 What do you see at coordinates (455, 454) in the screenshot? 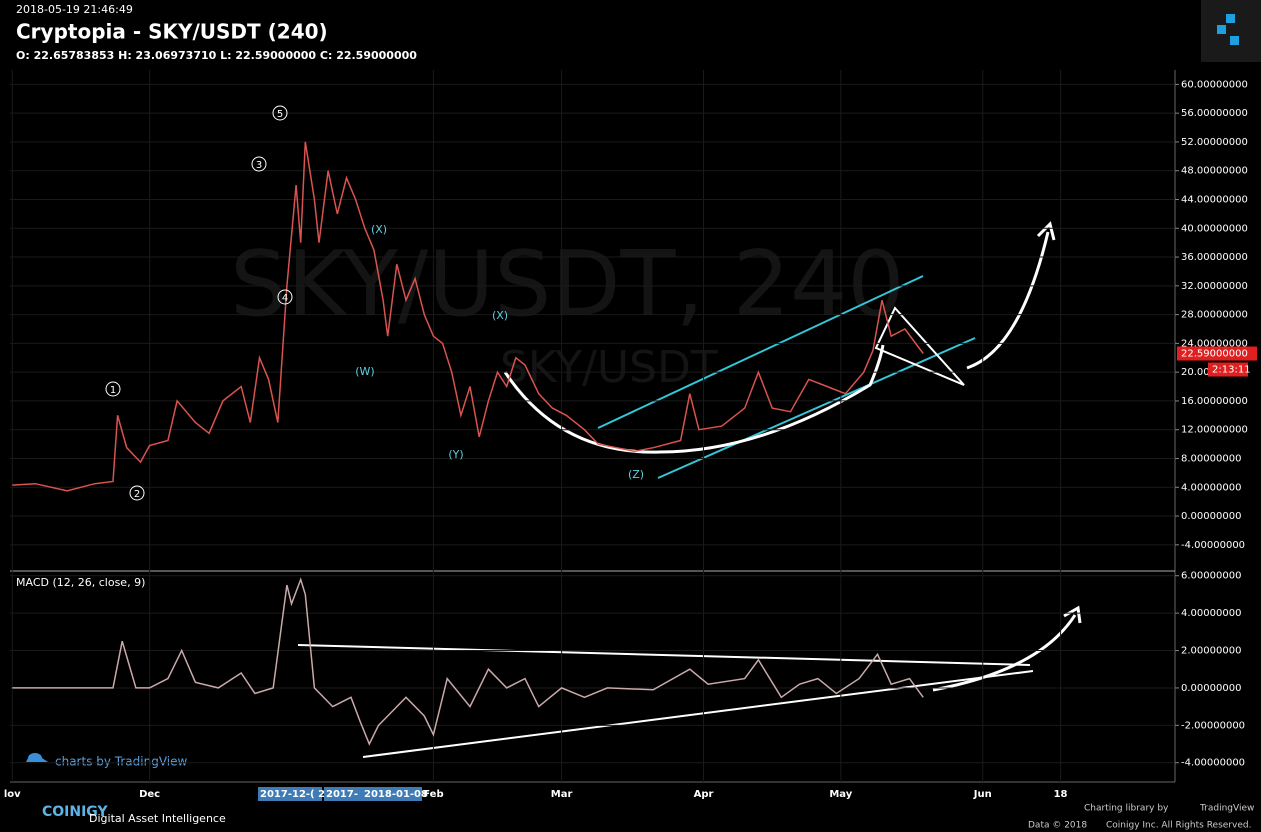
I see `wave-label: (Y)` at bounding box center [455, 454].